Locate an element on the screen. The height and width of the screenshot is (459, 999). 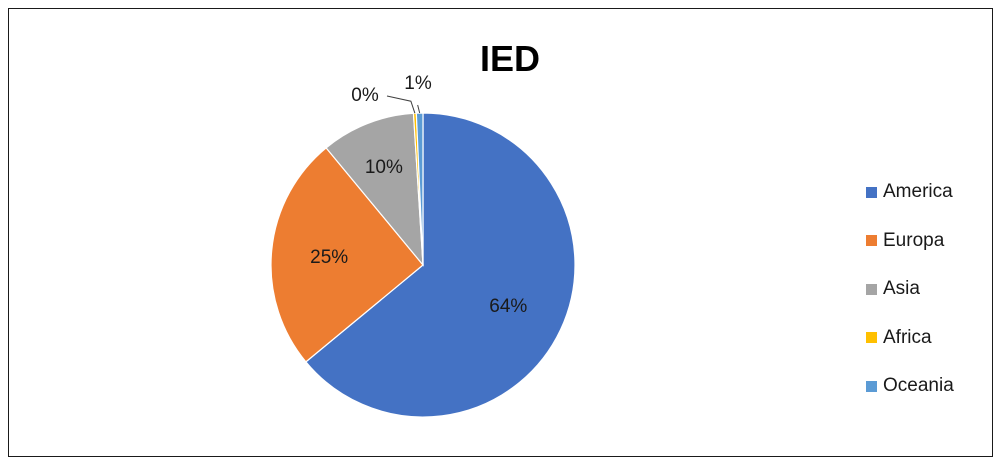
legend-swatch-america is located at coordinates (871, 192).